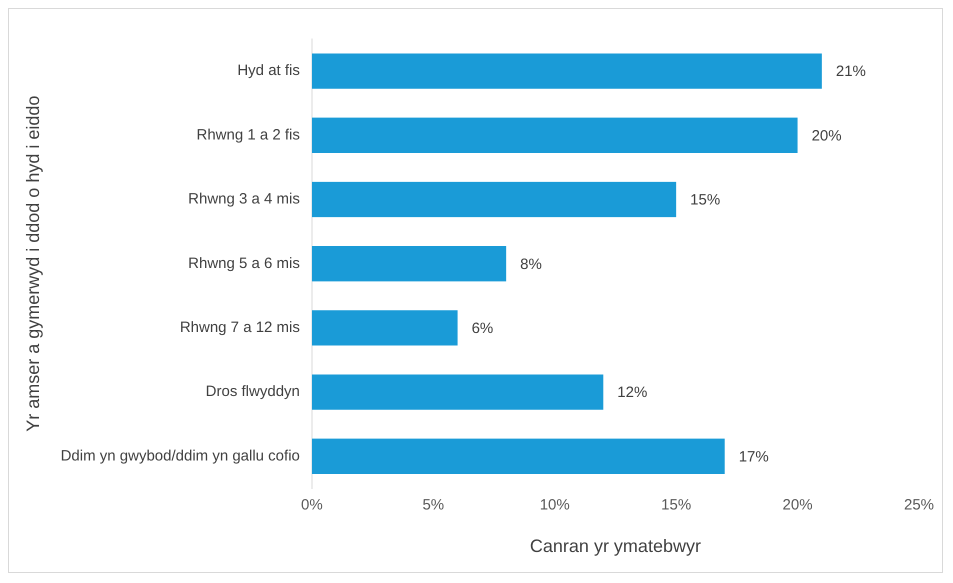 Image resolution: width=953 pixels, height=583 pixels. I want to click on data-label: 15%, so click(705, 200).